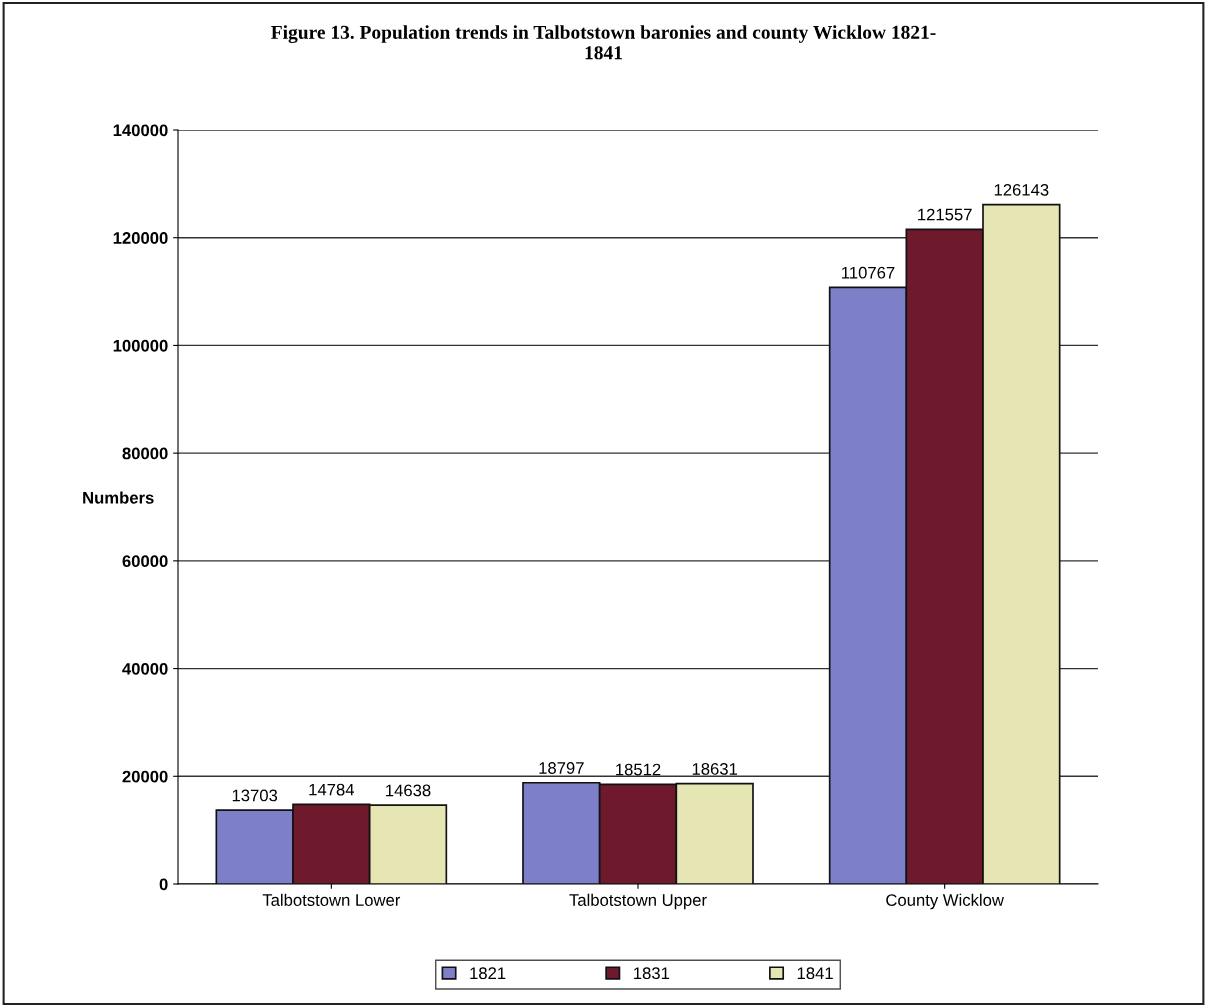 This screenshot has width=1207, height=1007. Describe the element at coordinates (140, 345) in the screenshot. I see `y-tick-label: 100000` at that location.